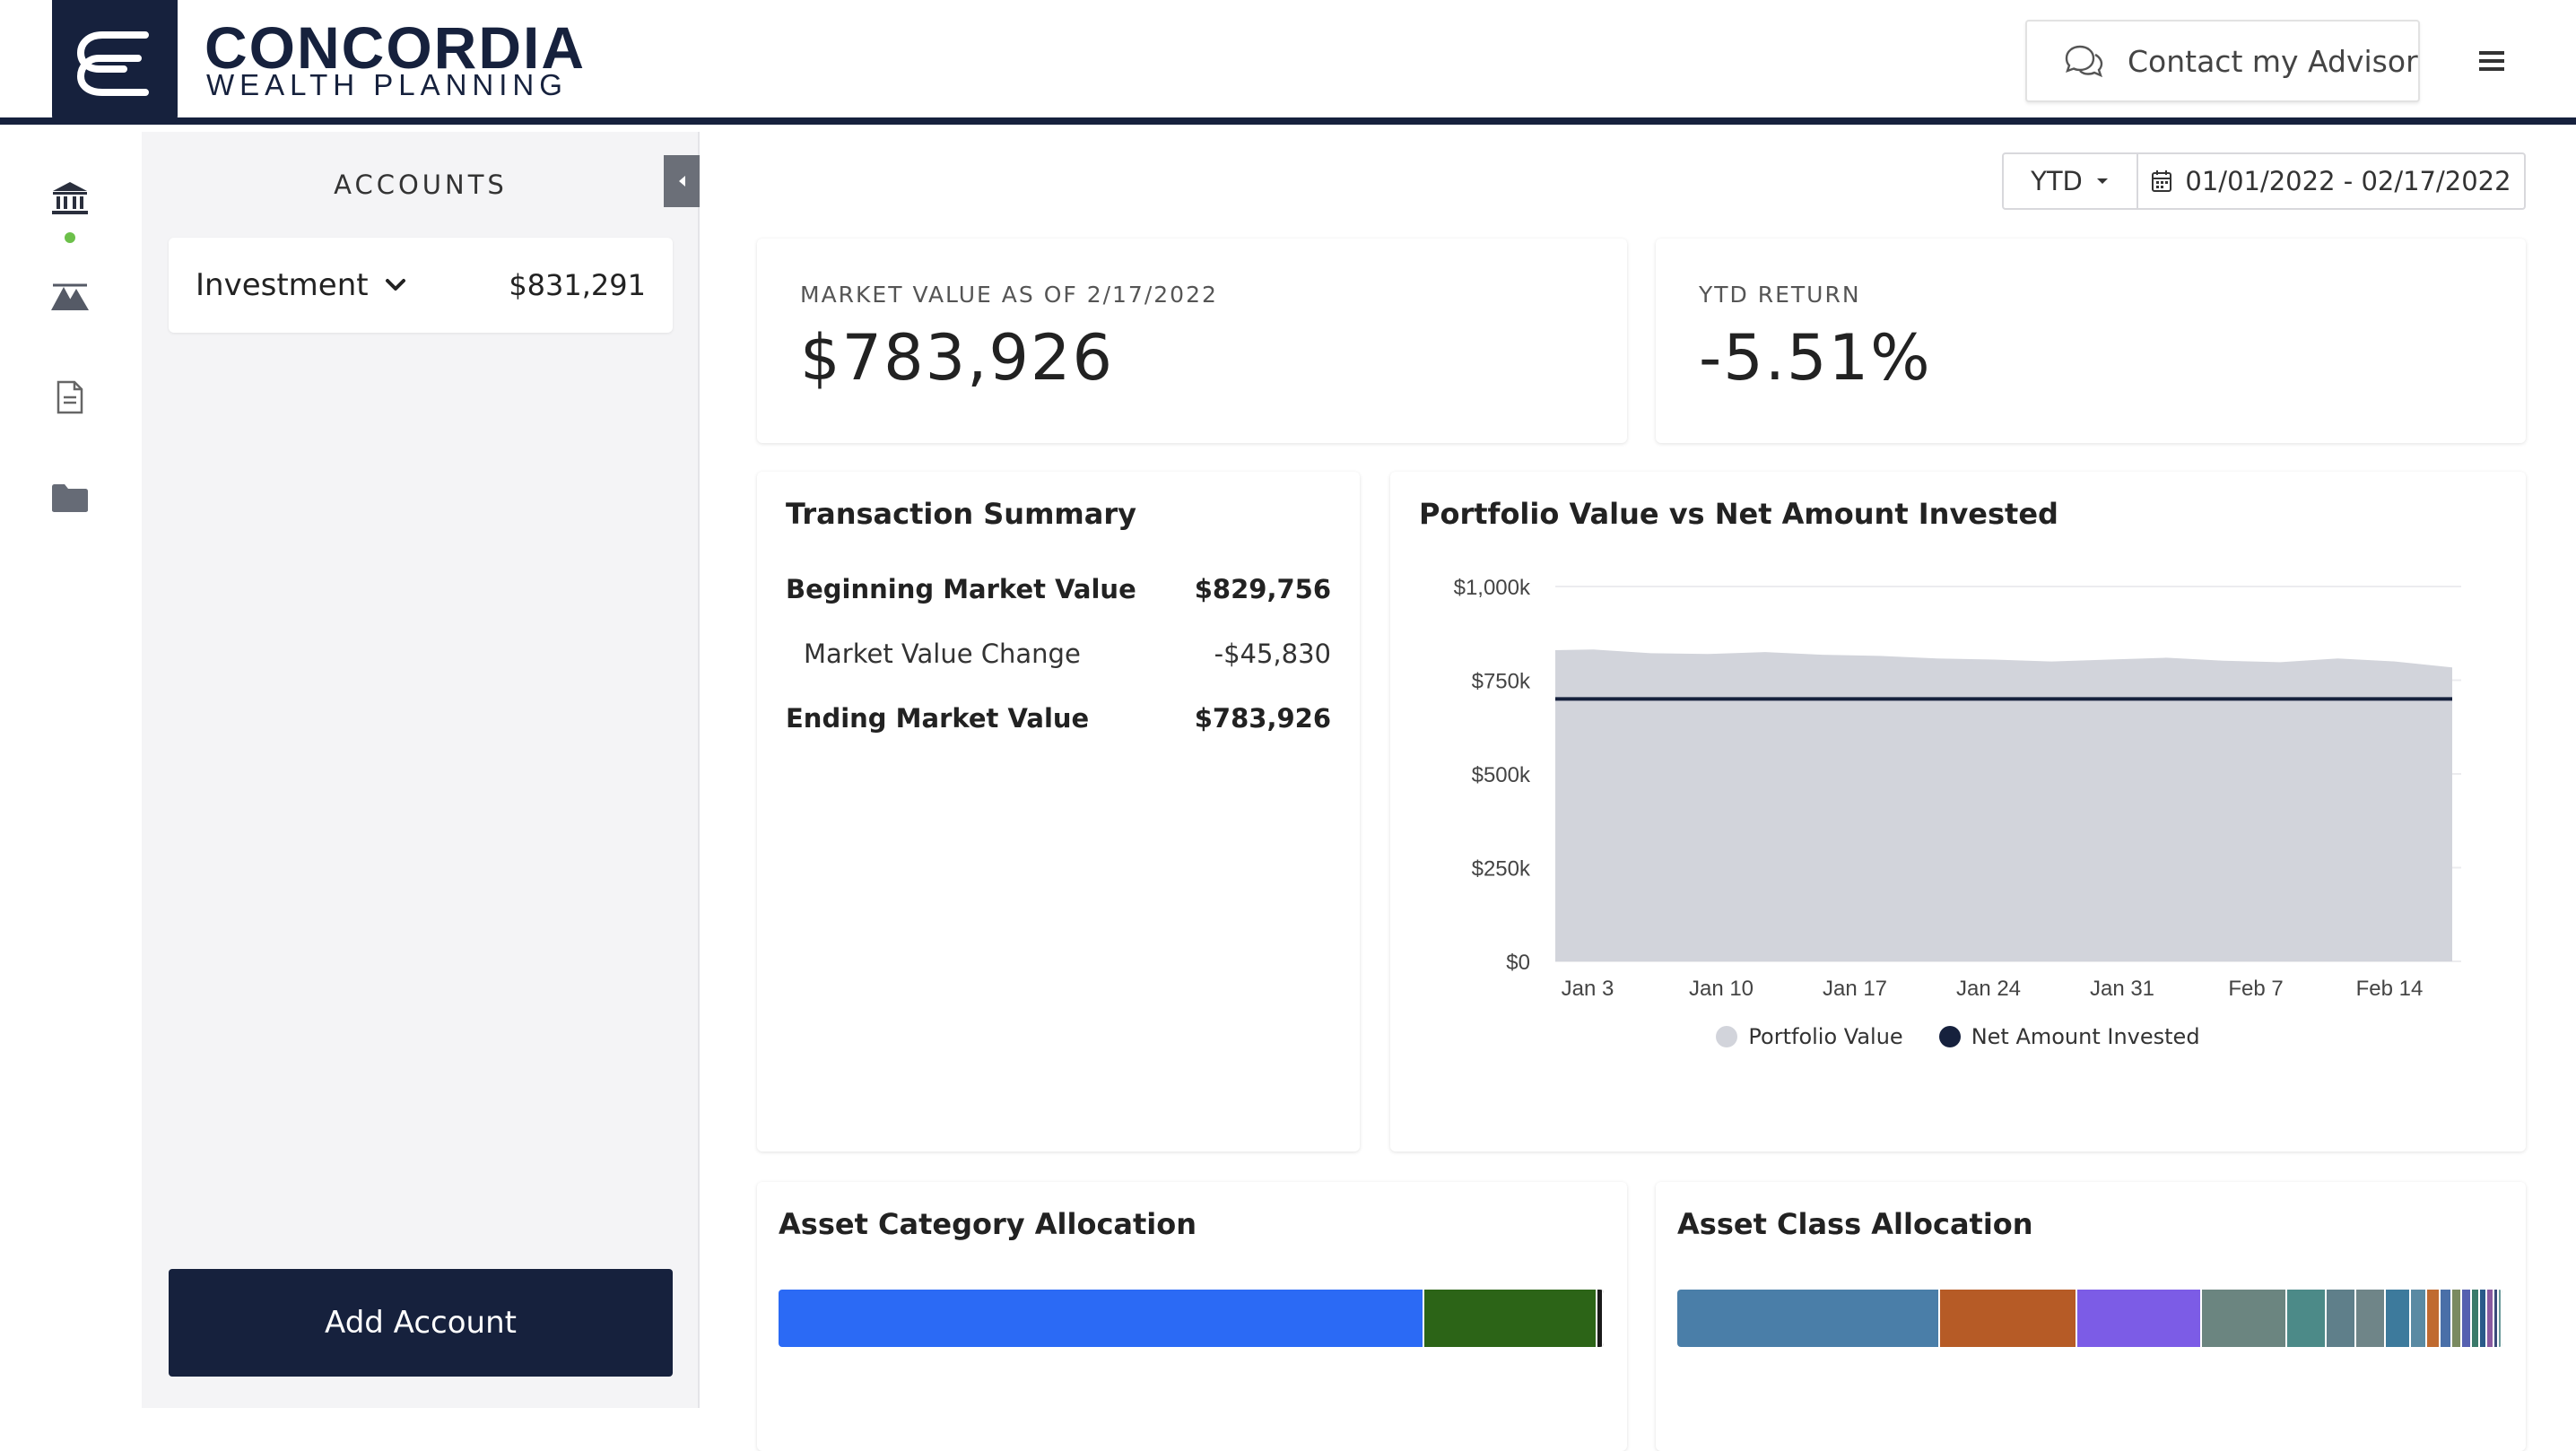 Image resolution: width=2576 pixels, height=1451 pixels. I want to click on x-tick-label: Jan 17, so click(1855, 989).